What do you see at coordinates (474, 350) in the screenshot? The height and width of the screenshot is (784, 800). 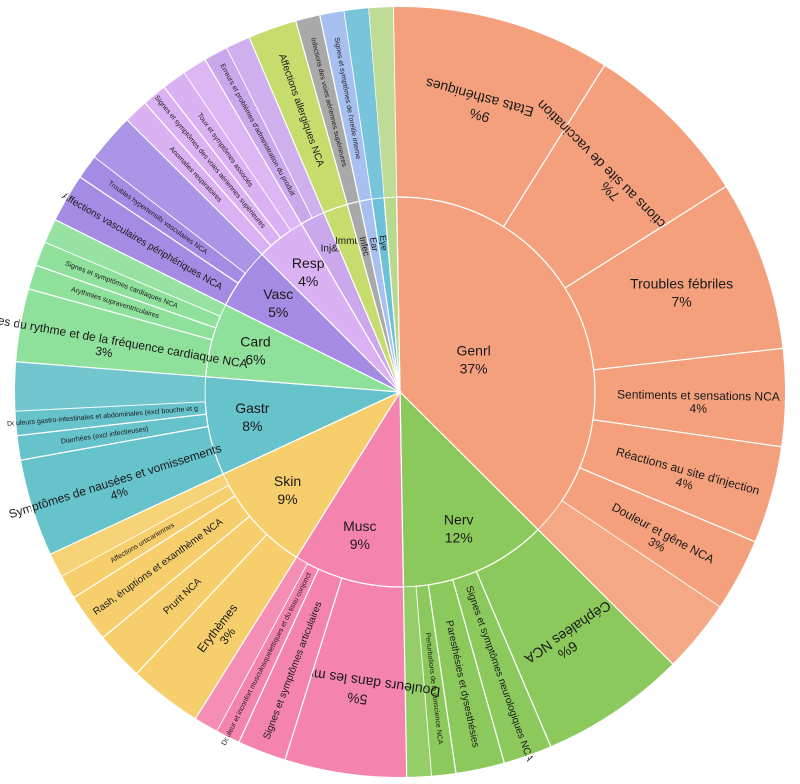 I see `inner-label: Genrl` at bounding box center [474, 350].